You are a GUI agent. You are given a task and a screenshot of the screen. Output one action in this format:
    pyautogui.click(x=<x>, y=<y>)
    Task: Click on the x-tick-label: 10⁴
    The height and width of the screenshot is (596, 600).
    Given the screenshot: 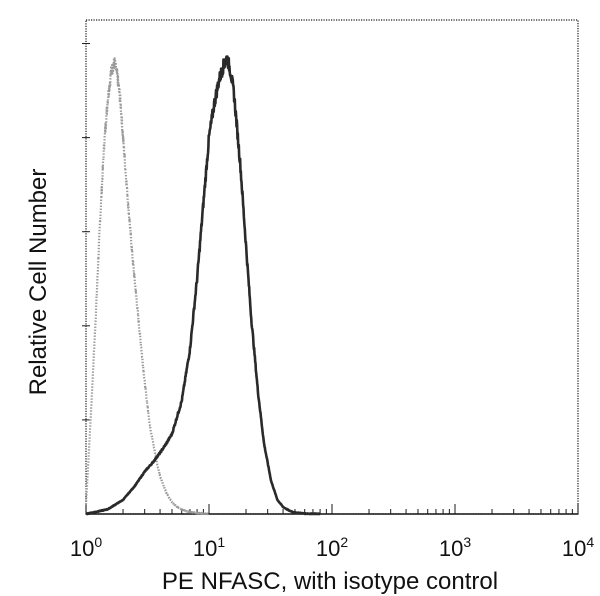 What is the action you would take?
    pyautogui.click(x=578, y=547)
    